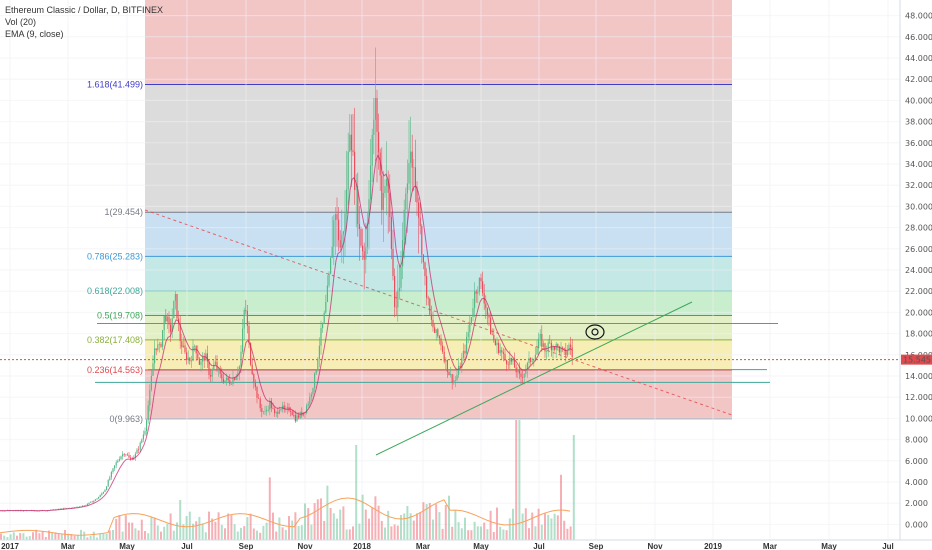 This screenshot has height=550, width=932. I want to click on legend-ema: EMA (9, close), so click(34, 34).